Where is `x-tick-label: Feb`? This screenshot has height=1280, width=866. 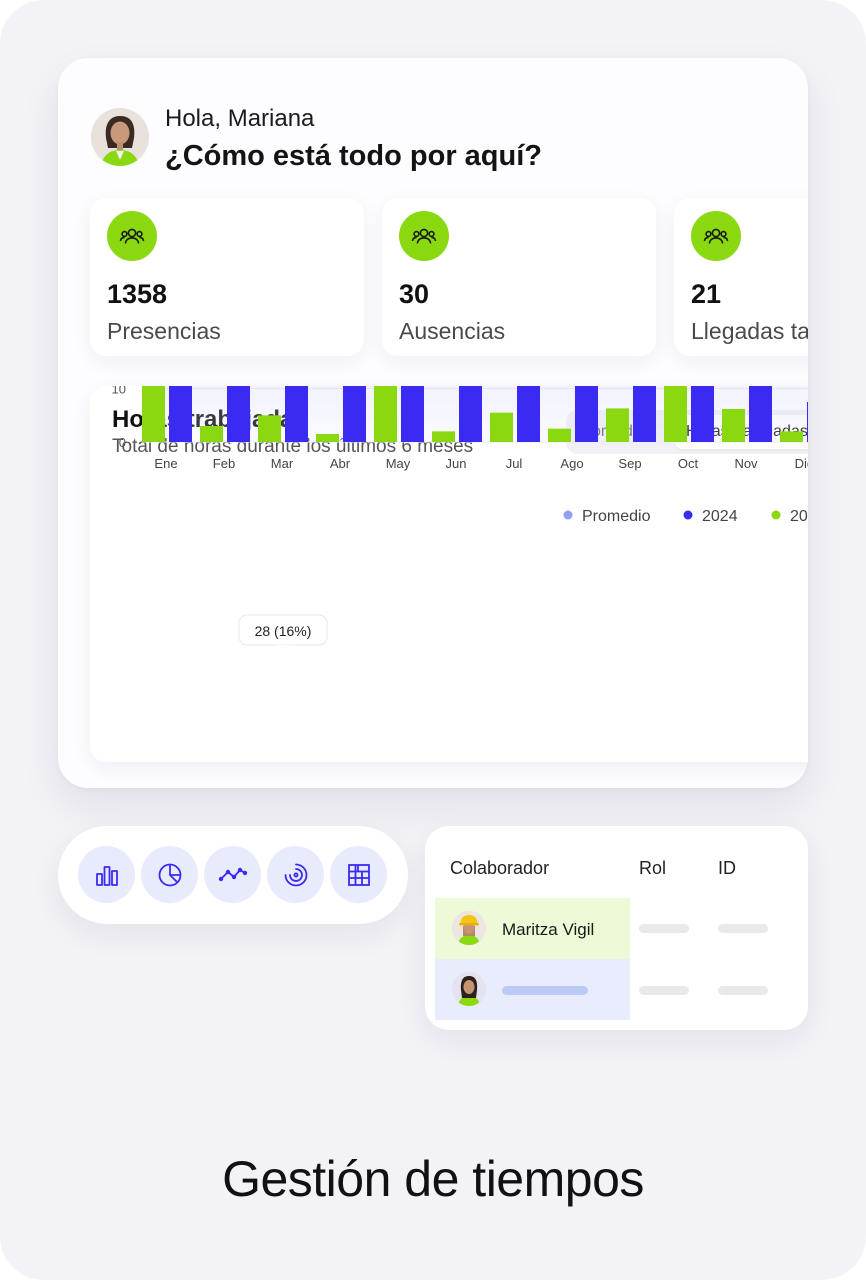 x-tick-label: Feb is located at coordinates (224, 463).